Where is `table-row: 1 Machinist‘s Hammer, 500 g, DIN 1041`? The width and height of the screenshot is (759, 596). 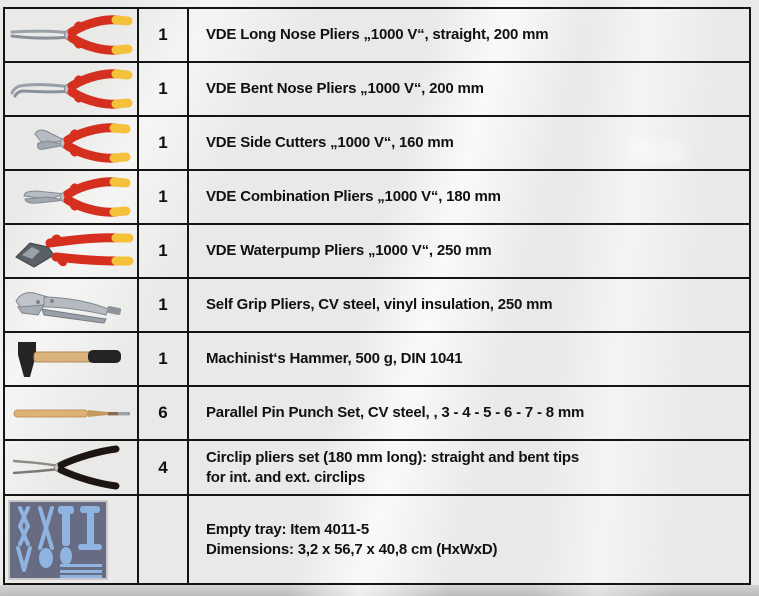 table-row: 1 Machinist‘s Hammer, 500 g, DIN 1041 is located at coordinates (377, 360).